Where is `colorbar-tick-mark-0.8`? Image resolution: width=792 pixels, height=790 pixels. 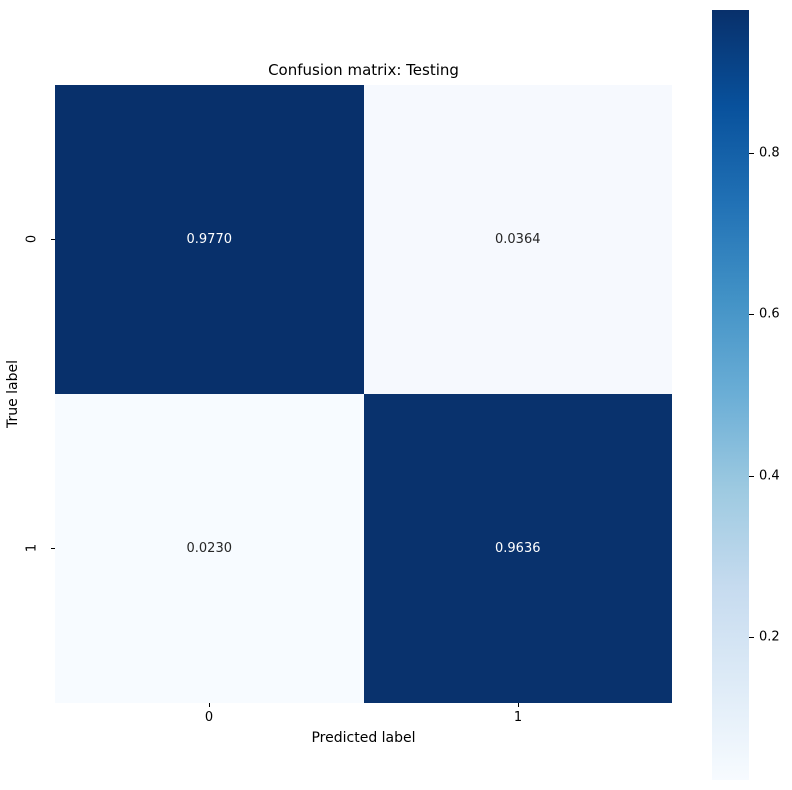
colorbar-tick-mark-0.8 is located at coordinates (751, 153).